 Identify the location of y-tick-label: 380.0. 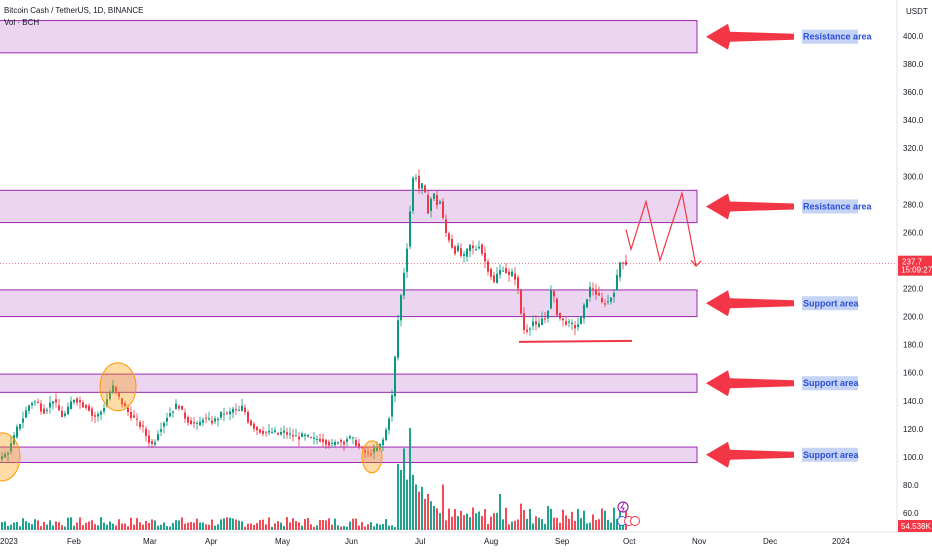
(913, 64).